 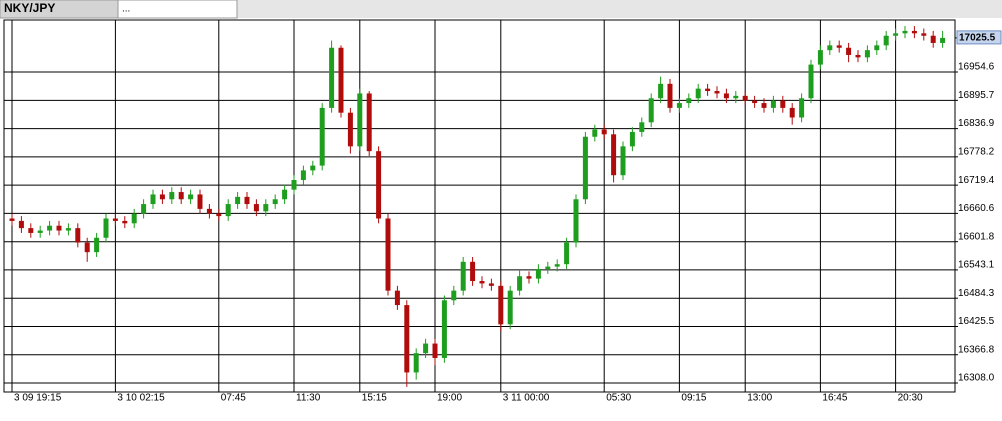 What do you see at coordinates (308, 398) in the screenshot?
I see `x-tick-label: 11:30` at bounding box center [308, 398].